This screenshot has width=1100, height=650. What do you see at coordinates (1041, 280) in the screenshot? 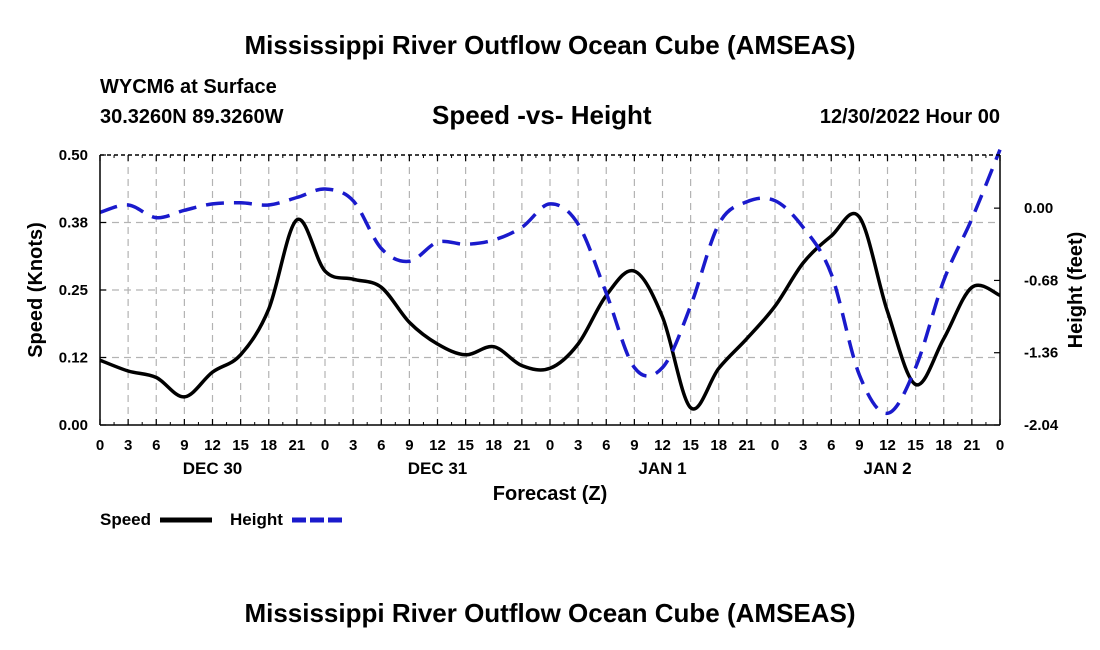
I see `y2-tick-label: -0.68` at bounding box center [1041, 280].